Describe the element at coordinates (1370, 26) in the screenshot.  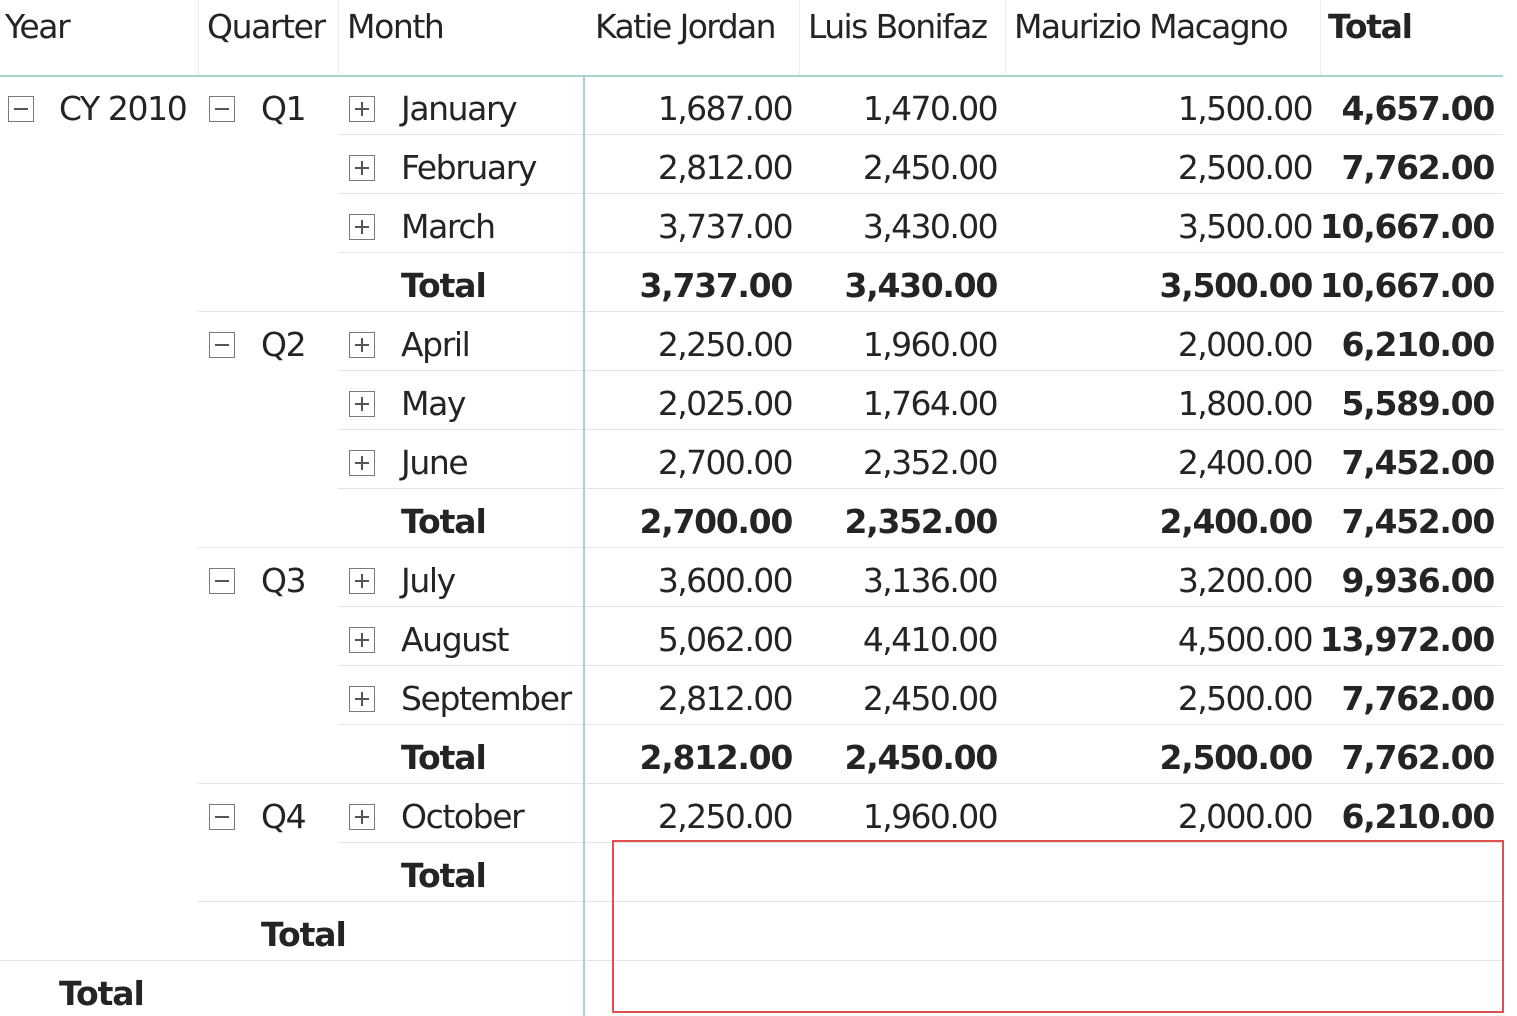
I see `column-header-total: Total` at that location.